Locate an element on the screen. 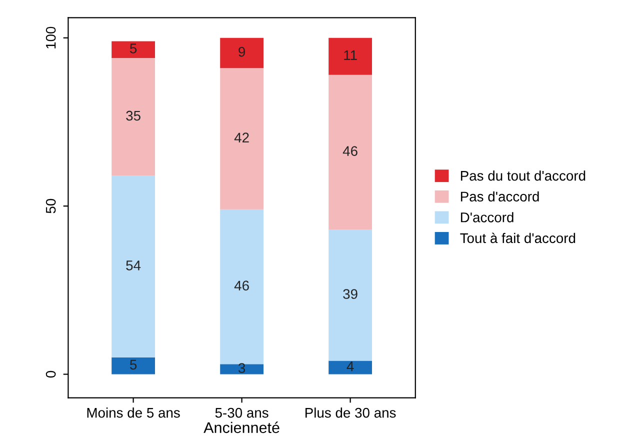  legend-label: Pas du tout d'accord is located at coordinates (523, 175).